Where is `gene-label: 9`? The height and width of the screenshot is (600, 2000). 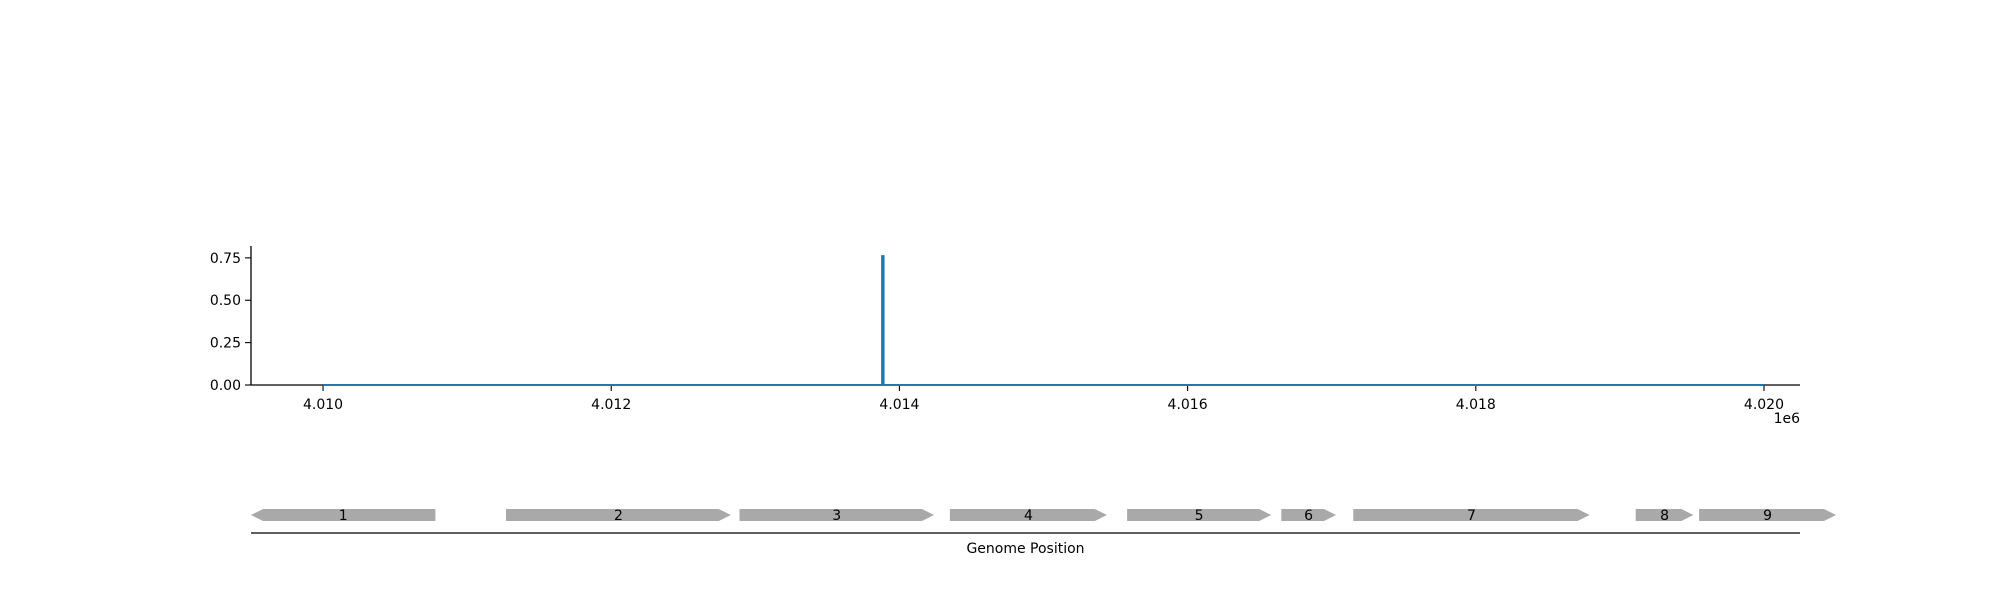
gene-label: 9 is located at coordinates (1767, 516).